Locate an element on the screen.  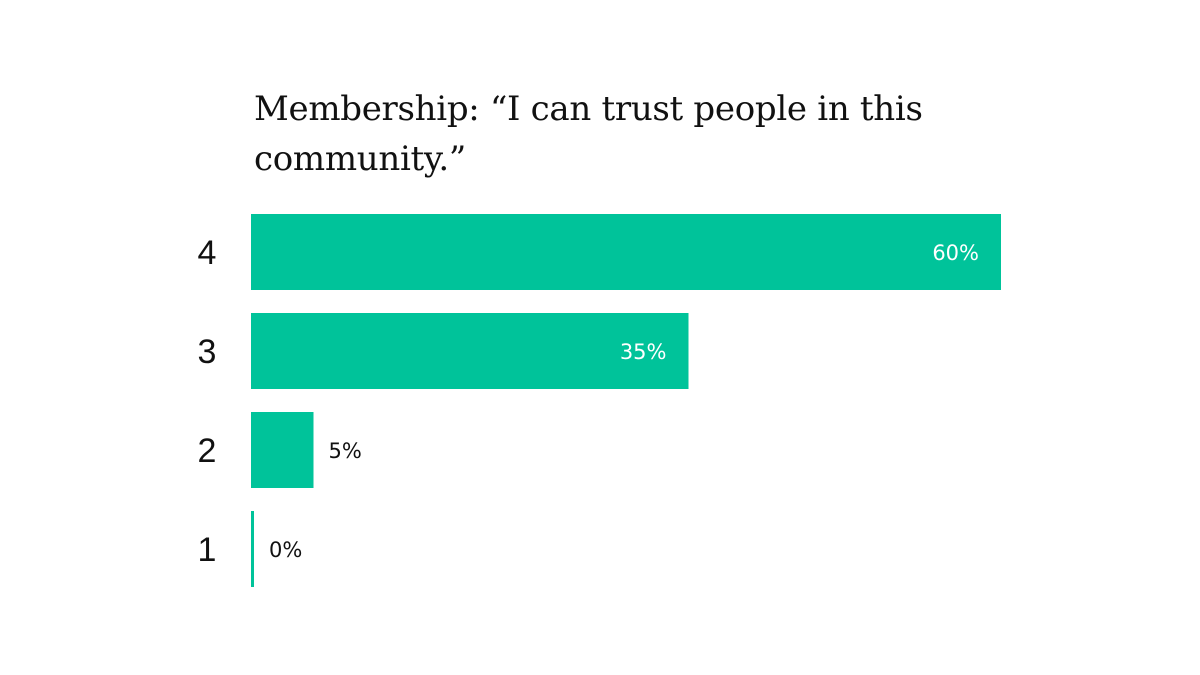
category-label-2: 2 is located at coordinates (207, 451).